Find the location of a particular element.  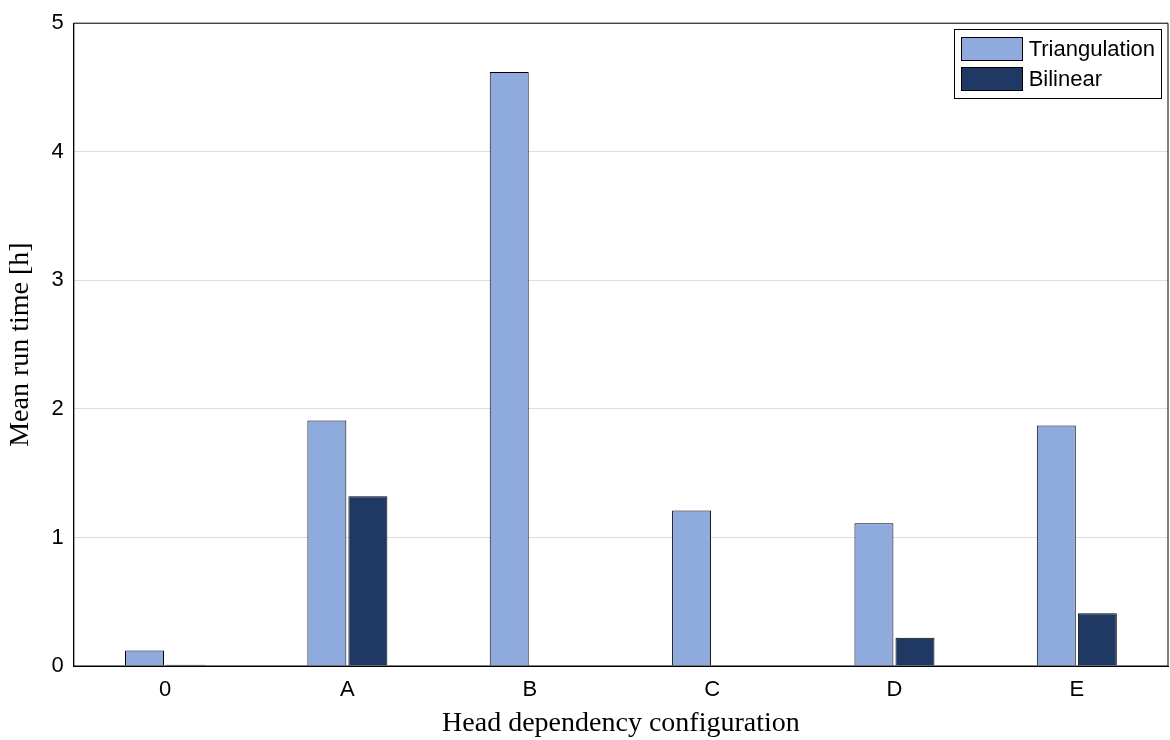

y-tick-label: 0 is located at coordinates (57, 665).